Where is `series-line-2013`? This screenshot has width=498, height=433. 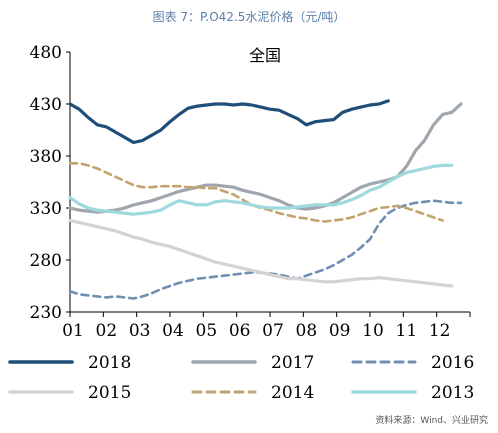
series-line-2013 is located at coordinates (261, 189).